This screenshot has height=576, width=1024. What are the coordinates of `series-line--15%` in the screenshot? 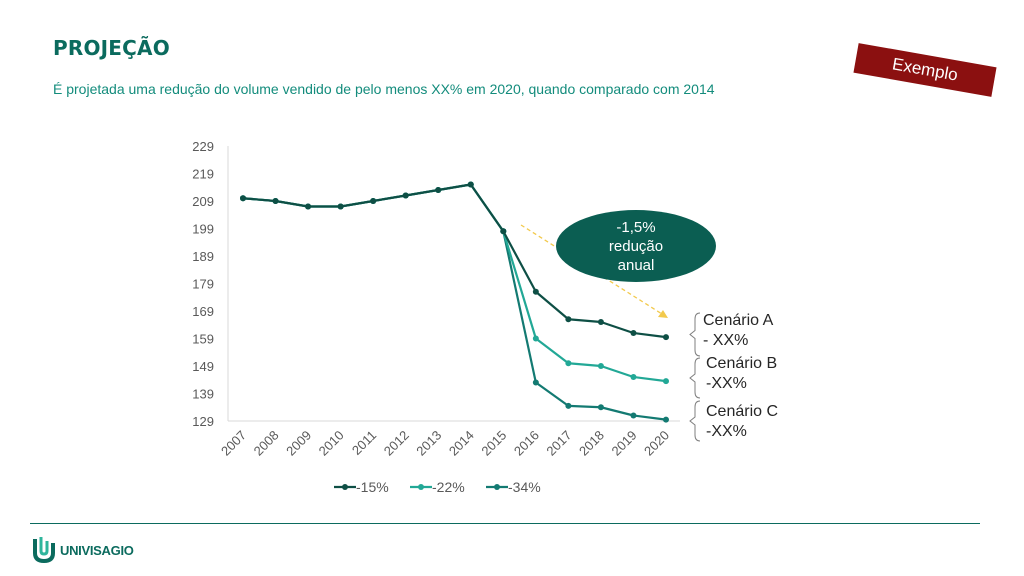 It's located at (454, 261).